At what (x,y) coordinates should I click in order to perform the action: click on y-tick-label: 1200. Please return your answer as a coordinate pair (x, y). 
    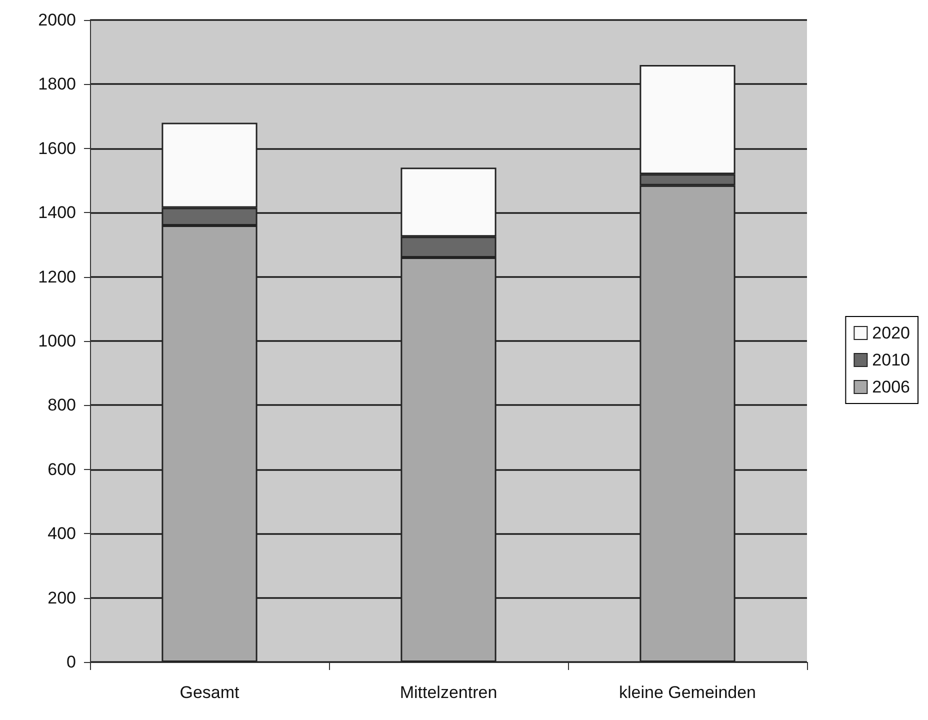
    Looking at the image, I should click on (57, 276).